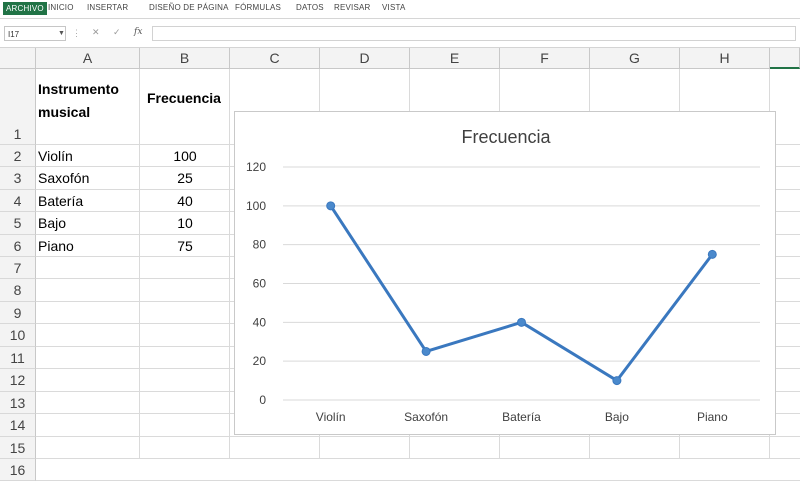 The height and width of the screenshot is (481, 800). I want to click on cell-a6: Piano, so click(56, 246).